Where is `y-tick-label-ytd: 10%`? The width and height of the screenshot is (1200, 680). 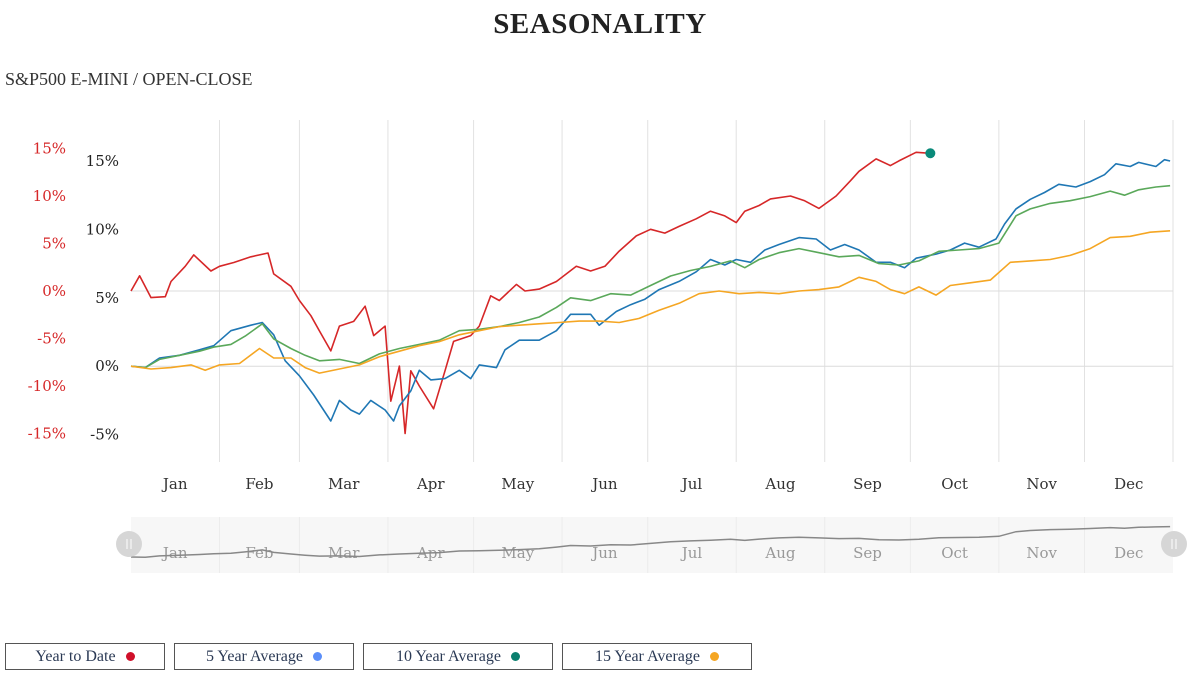
y-tick-label-ytd: 10% is located at coordinates (49, 196).